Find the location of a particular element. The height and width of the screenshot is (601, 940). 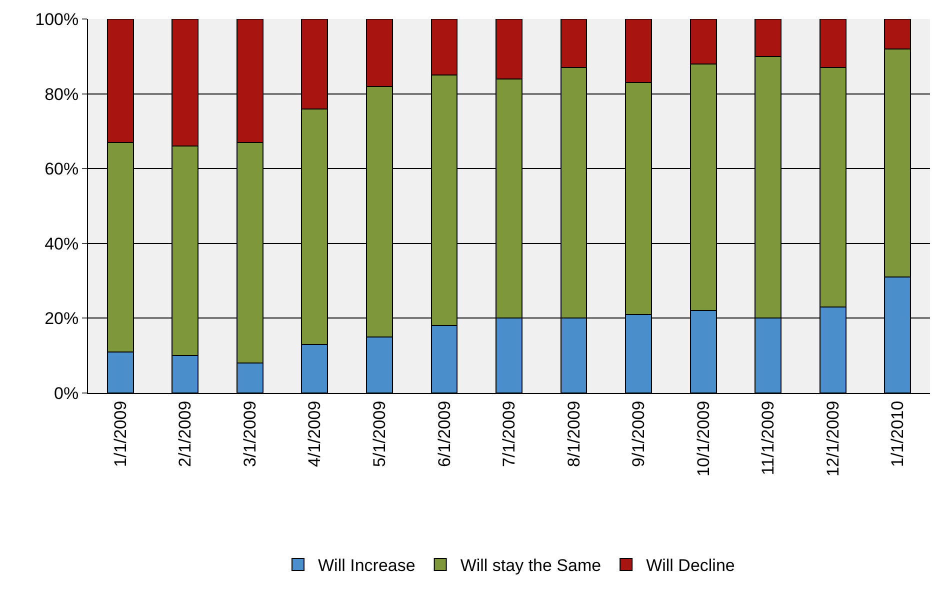

x-tick-label: 7/1/2009 is located at coordinates (509, 433).